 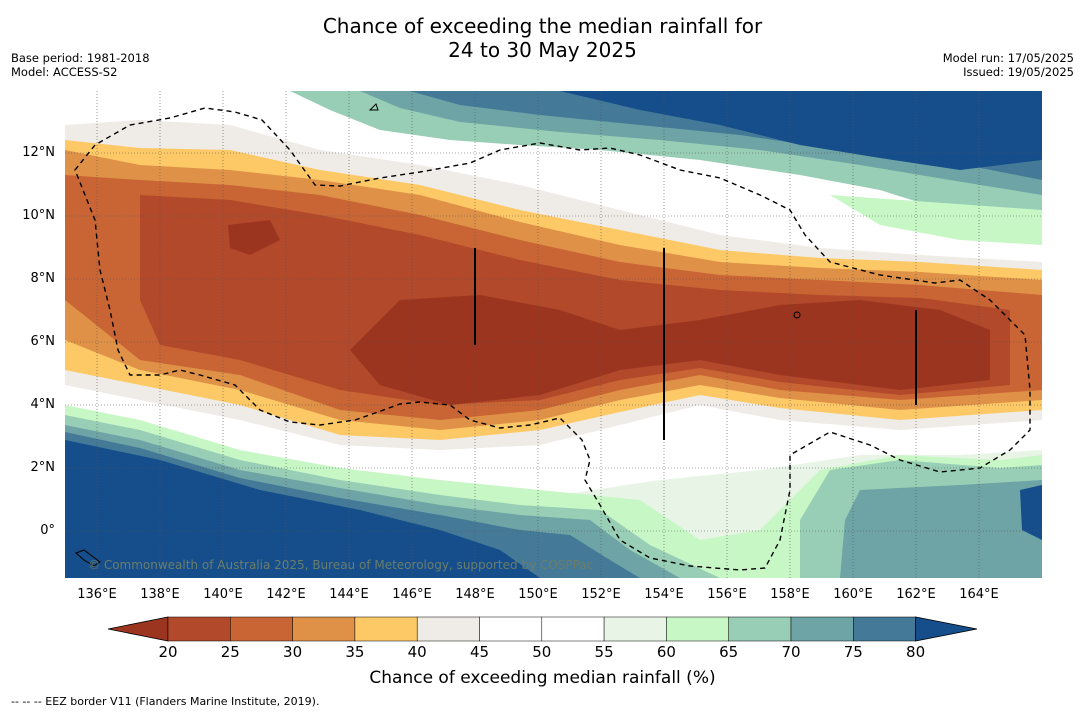 I want to click on colorbar-tick-label: 30, so click(x=293, y=652).